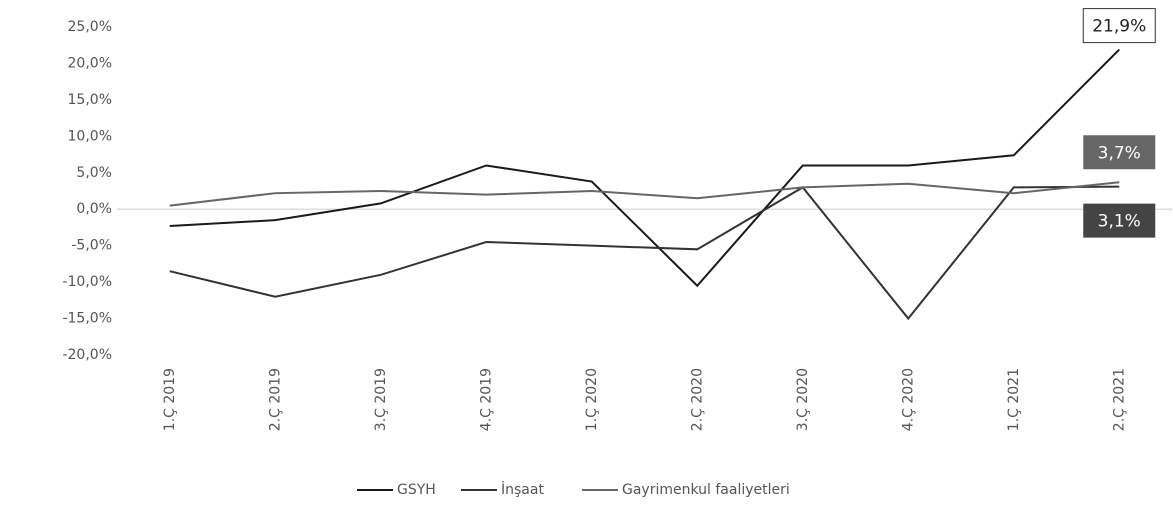 The height and width of the screenshot is (506, 1173). Describe the element at coordinates (416, 490) in the screenshot. I see `legend-label: GSYH` at that location.